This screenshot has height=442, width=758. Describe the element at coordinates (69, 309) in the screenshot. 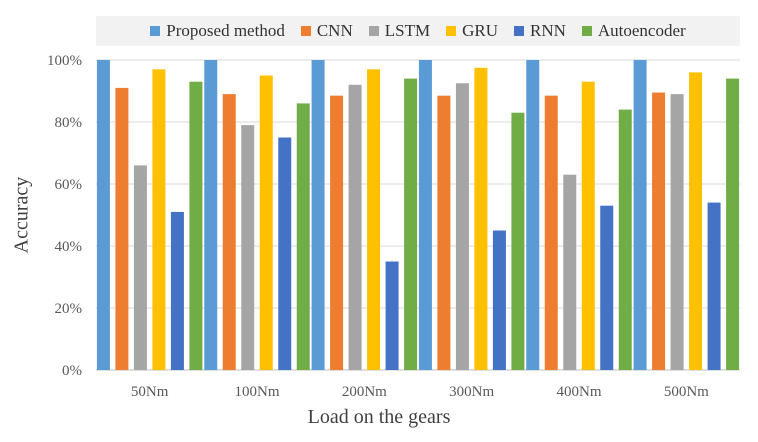

I see `y-tick-label: 20%` at that location.